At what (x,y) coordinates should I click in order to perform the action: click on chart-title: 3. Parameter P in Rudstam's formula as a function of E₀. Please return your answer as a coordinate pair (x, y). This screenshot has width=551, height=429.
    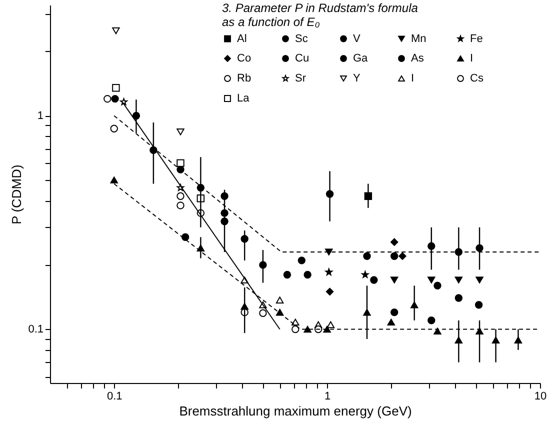
    Looking at the image, I should click on (320, 15).